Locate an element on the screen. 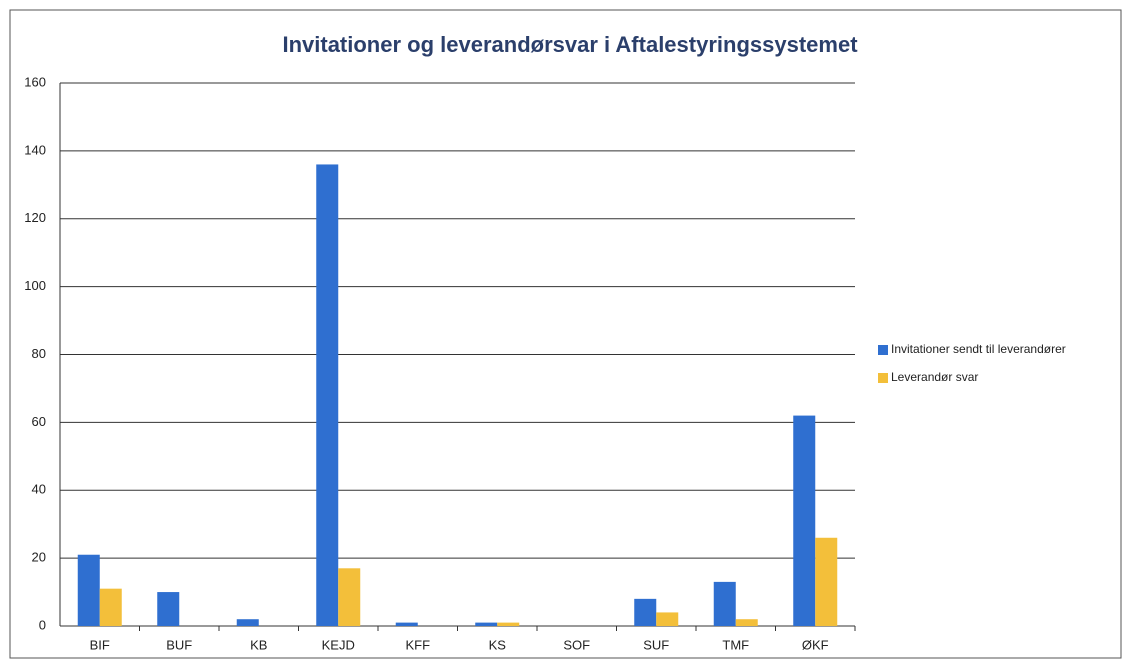 This screenshot has height=659, width=1122. y-tick-label: 120 is located at coordinates (35, 217).